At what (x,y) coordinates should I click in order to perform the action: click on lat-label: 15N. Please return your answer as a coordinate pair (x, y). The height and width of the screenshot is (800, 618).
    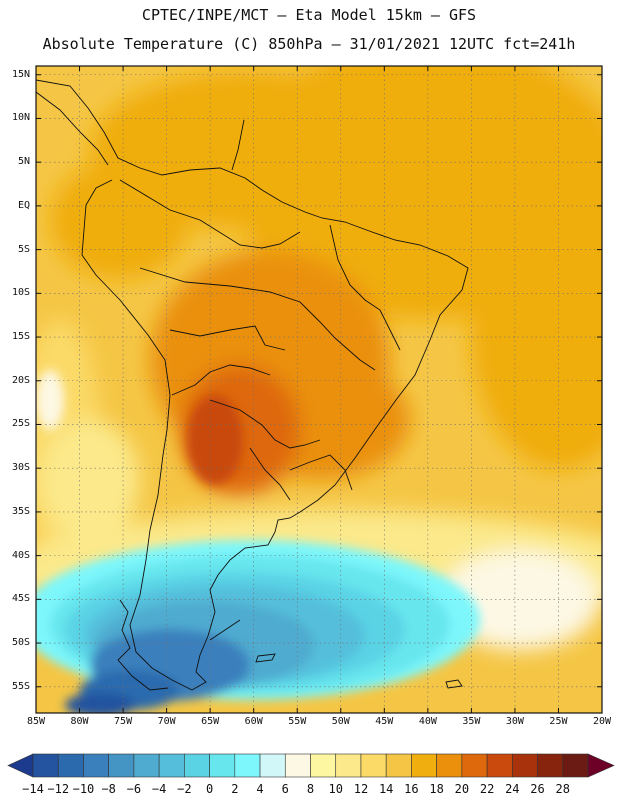
    Looking at the image, I should click on (20, 74).